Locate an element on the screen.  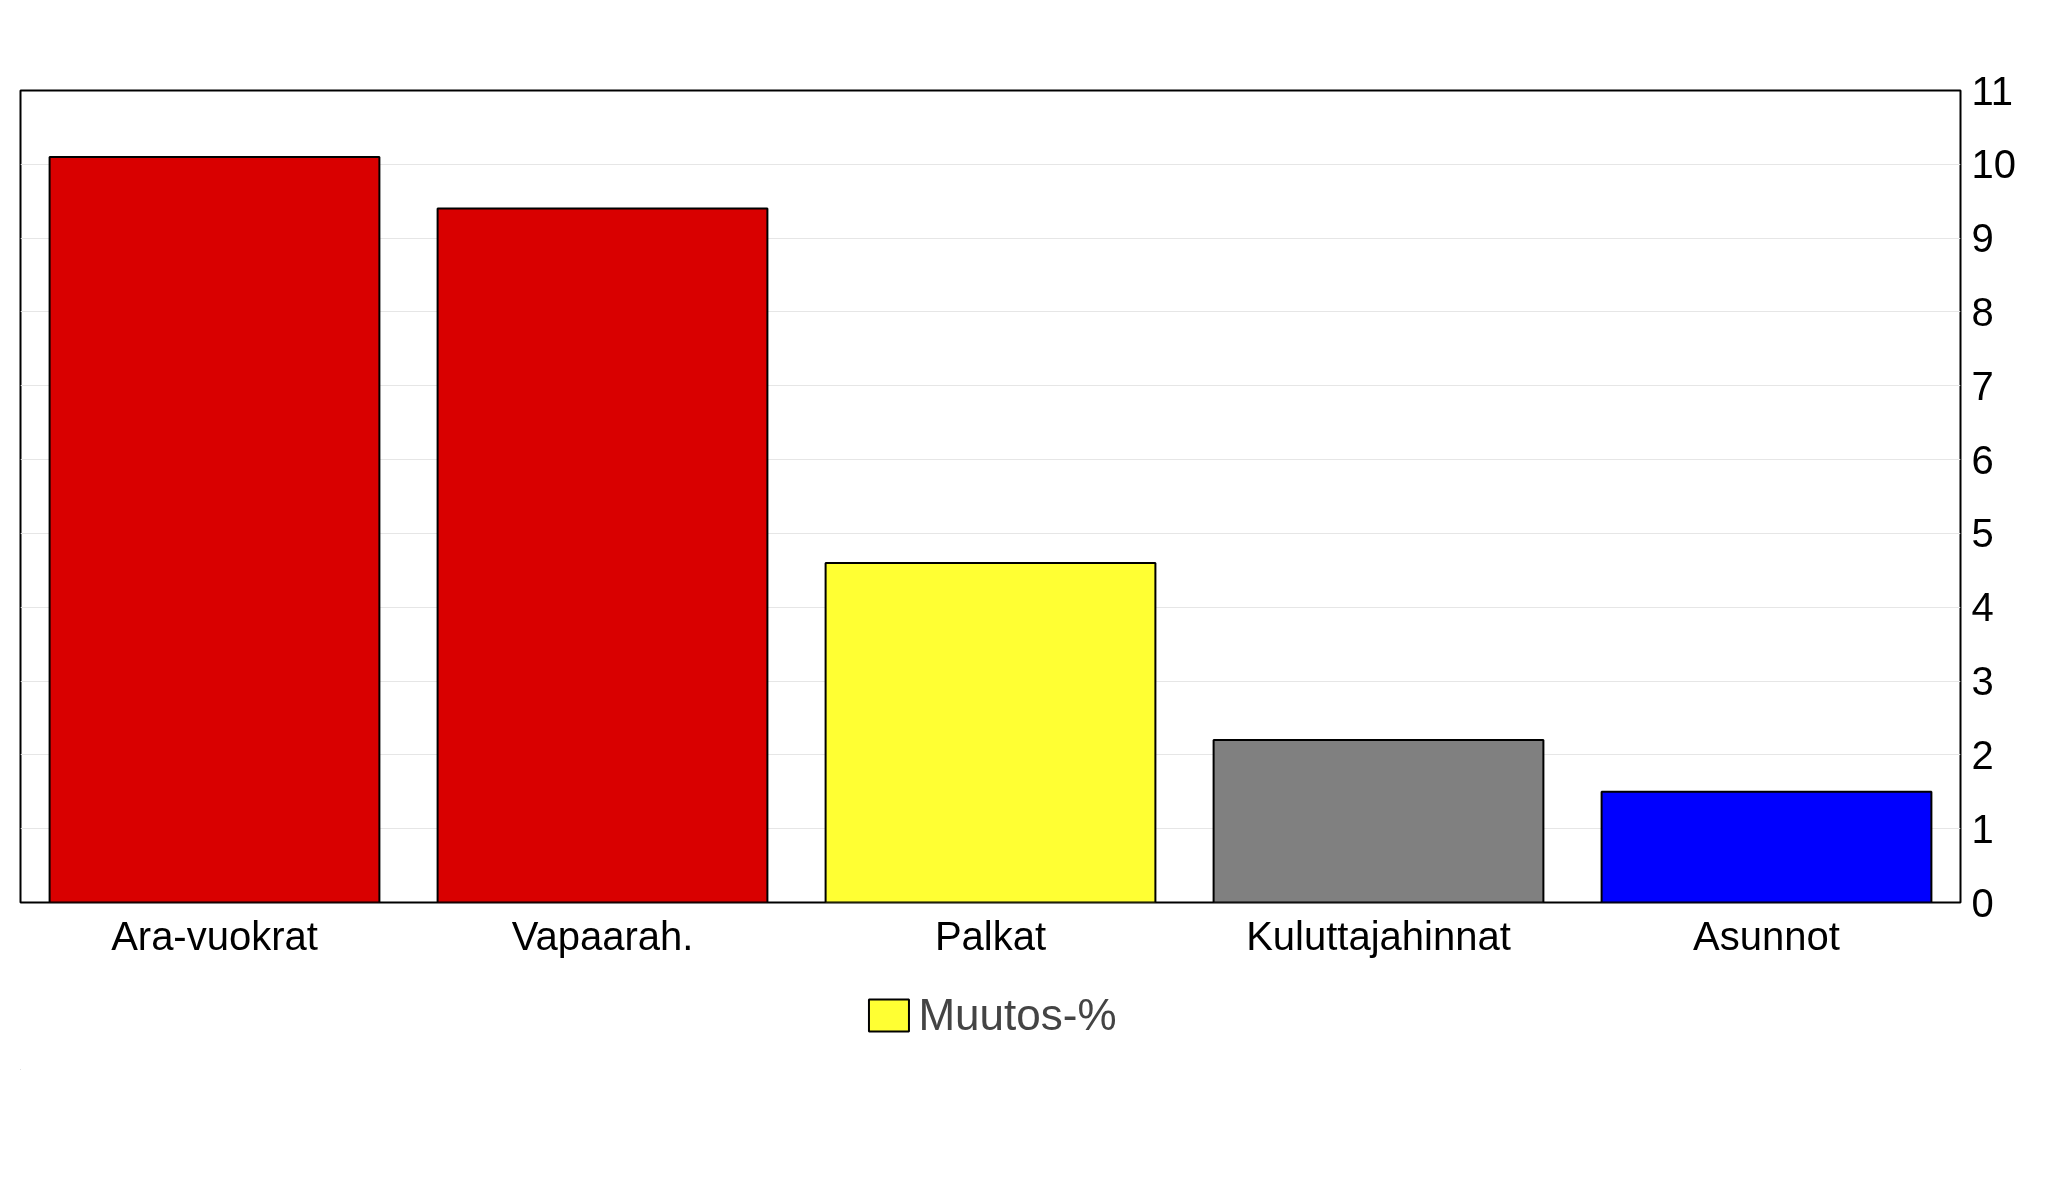
y-tick-label: 7 is located at coordinates (1982, 385).